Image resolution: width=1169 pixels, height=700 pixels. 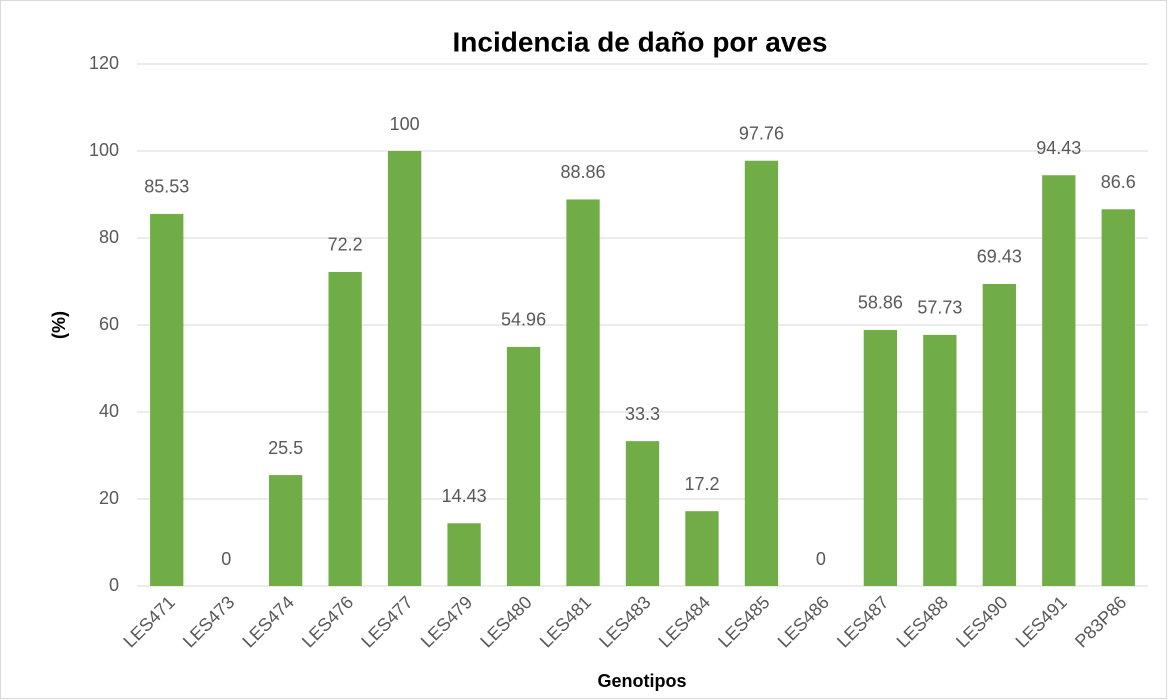 I want to click on data-label: 58.86, so click(x=880, y=303).